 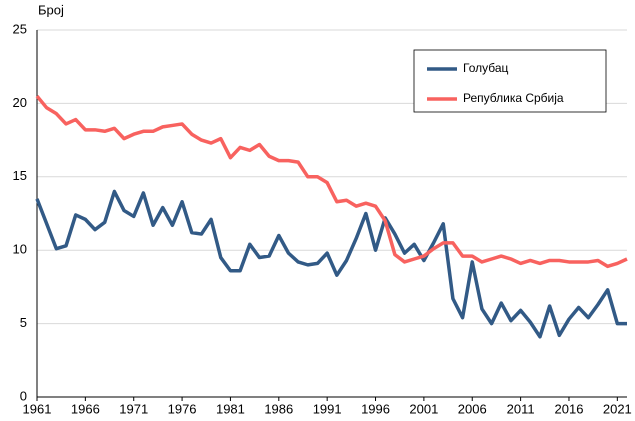 I want to click on x-tick-label: 2016, so click(x=569, y=408).